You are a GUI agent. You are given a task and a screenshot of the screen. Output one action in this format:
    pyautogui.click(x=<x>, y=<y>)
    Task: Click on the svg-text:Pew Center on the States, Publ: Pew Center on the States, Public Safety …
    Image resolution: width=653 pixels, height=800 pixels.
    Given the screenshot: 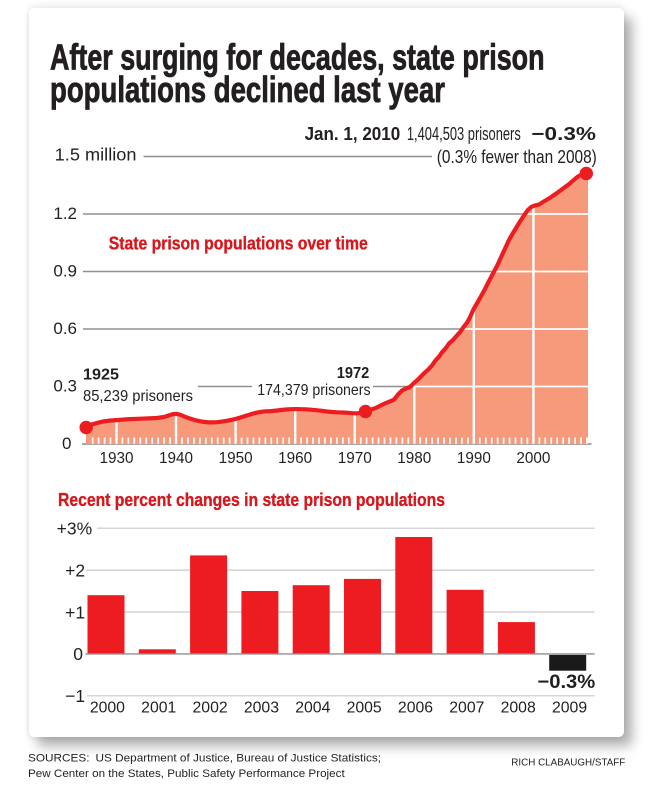 What is the action you would take?
    pyautogui.click(x=187, y=774)
    